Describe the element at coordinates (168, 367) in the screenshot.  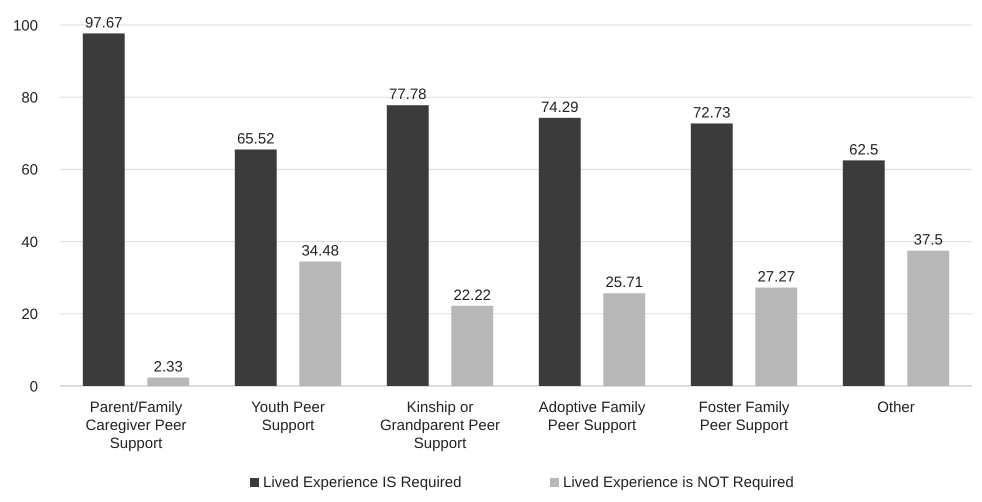
I see `data-label: 2.33` at that location.